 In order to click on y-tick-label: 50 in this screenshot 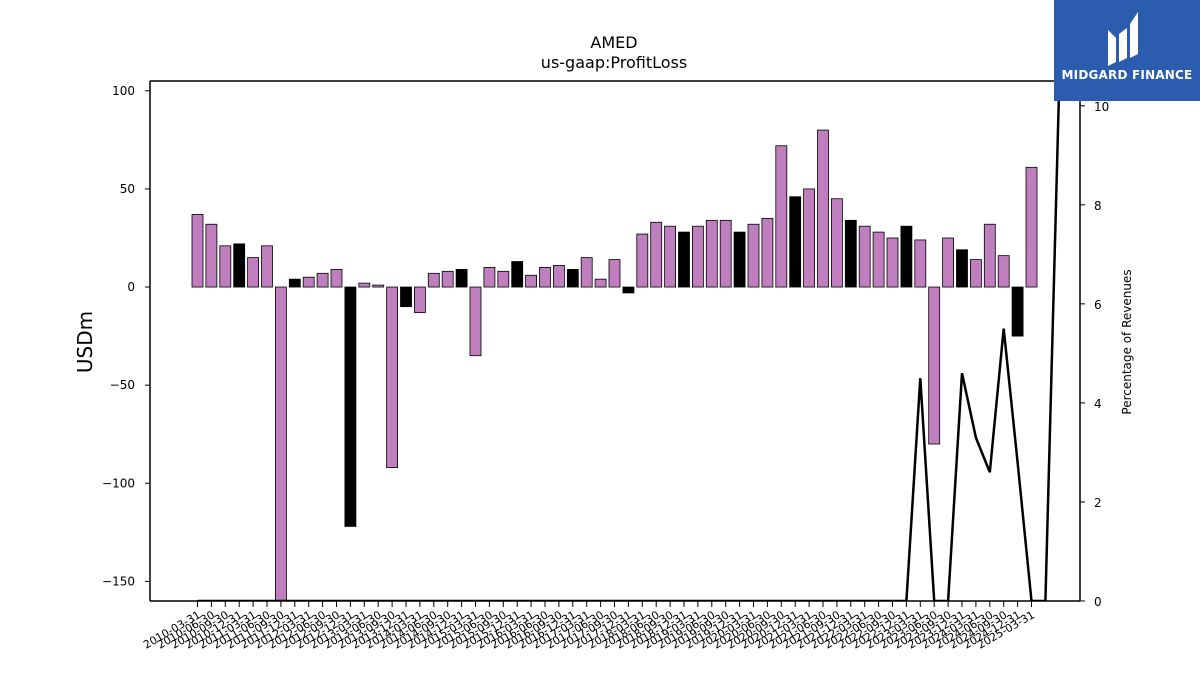, I will do `click(127, 189)`.